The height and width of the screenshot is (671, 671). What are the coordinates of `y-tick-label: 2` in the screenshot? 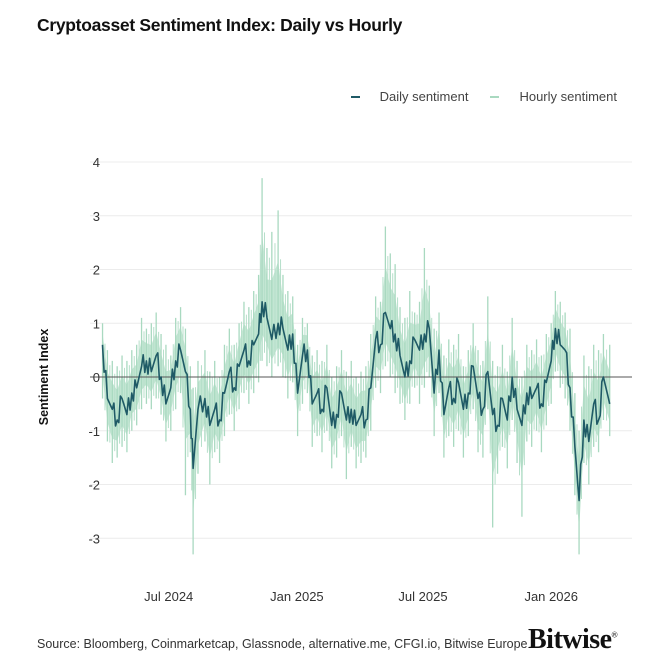 It's located at (96, 270).